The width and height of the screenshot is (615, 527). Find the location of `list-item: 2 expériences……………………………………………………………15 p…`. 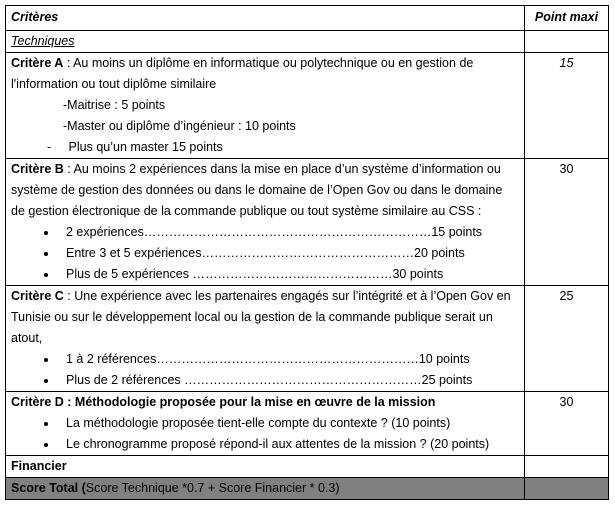

list-item: 2 expériences……………………………………………………………15 p… is located at coordinates (288, 232).